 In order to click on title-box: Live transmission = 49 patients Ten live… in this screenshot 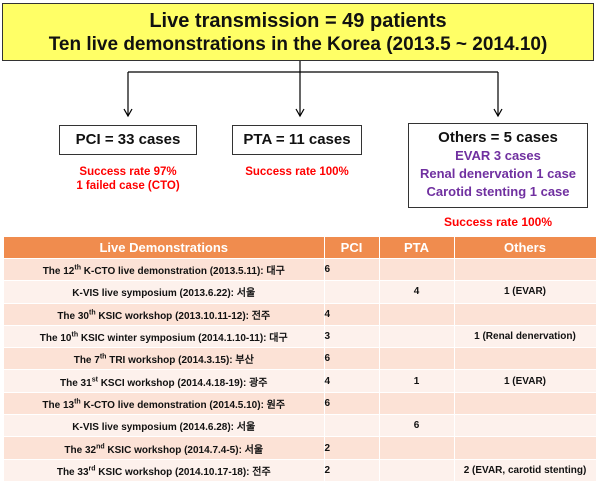, I will do `click(298, 32)`.